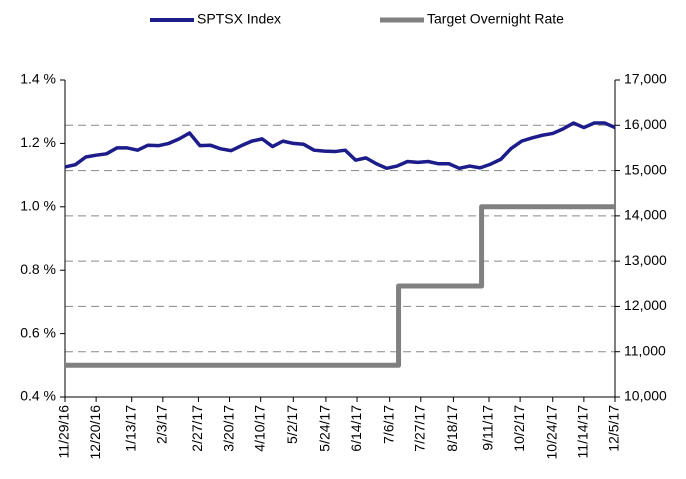 This screenshot has width=686, height=479. What do you see at coordinates (38, 332) in the screenshot?
I see `y-tick-label: 0.6 %` at bounding box center [38, 332].